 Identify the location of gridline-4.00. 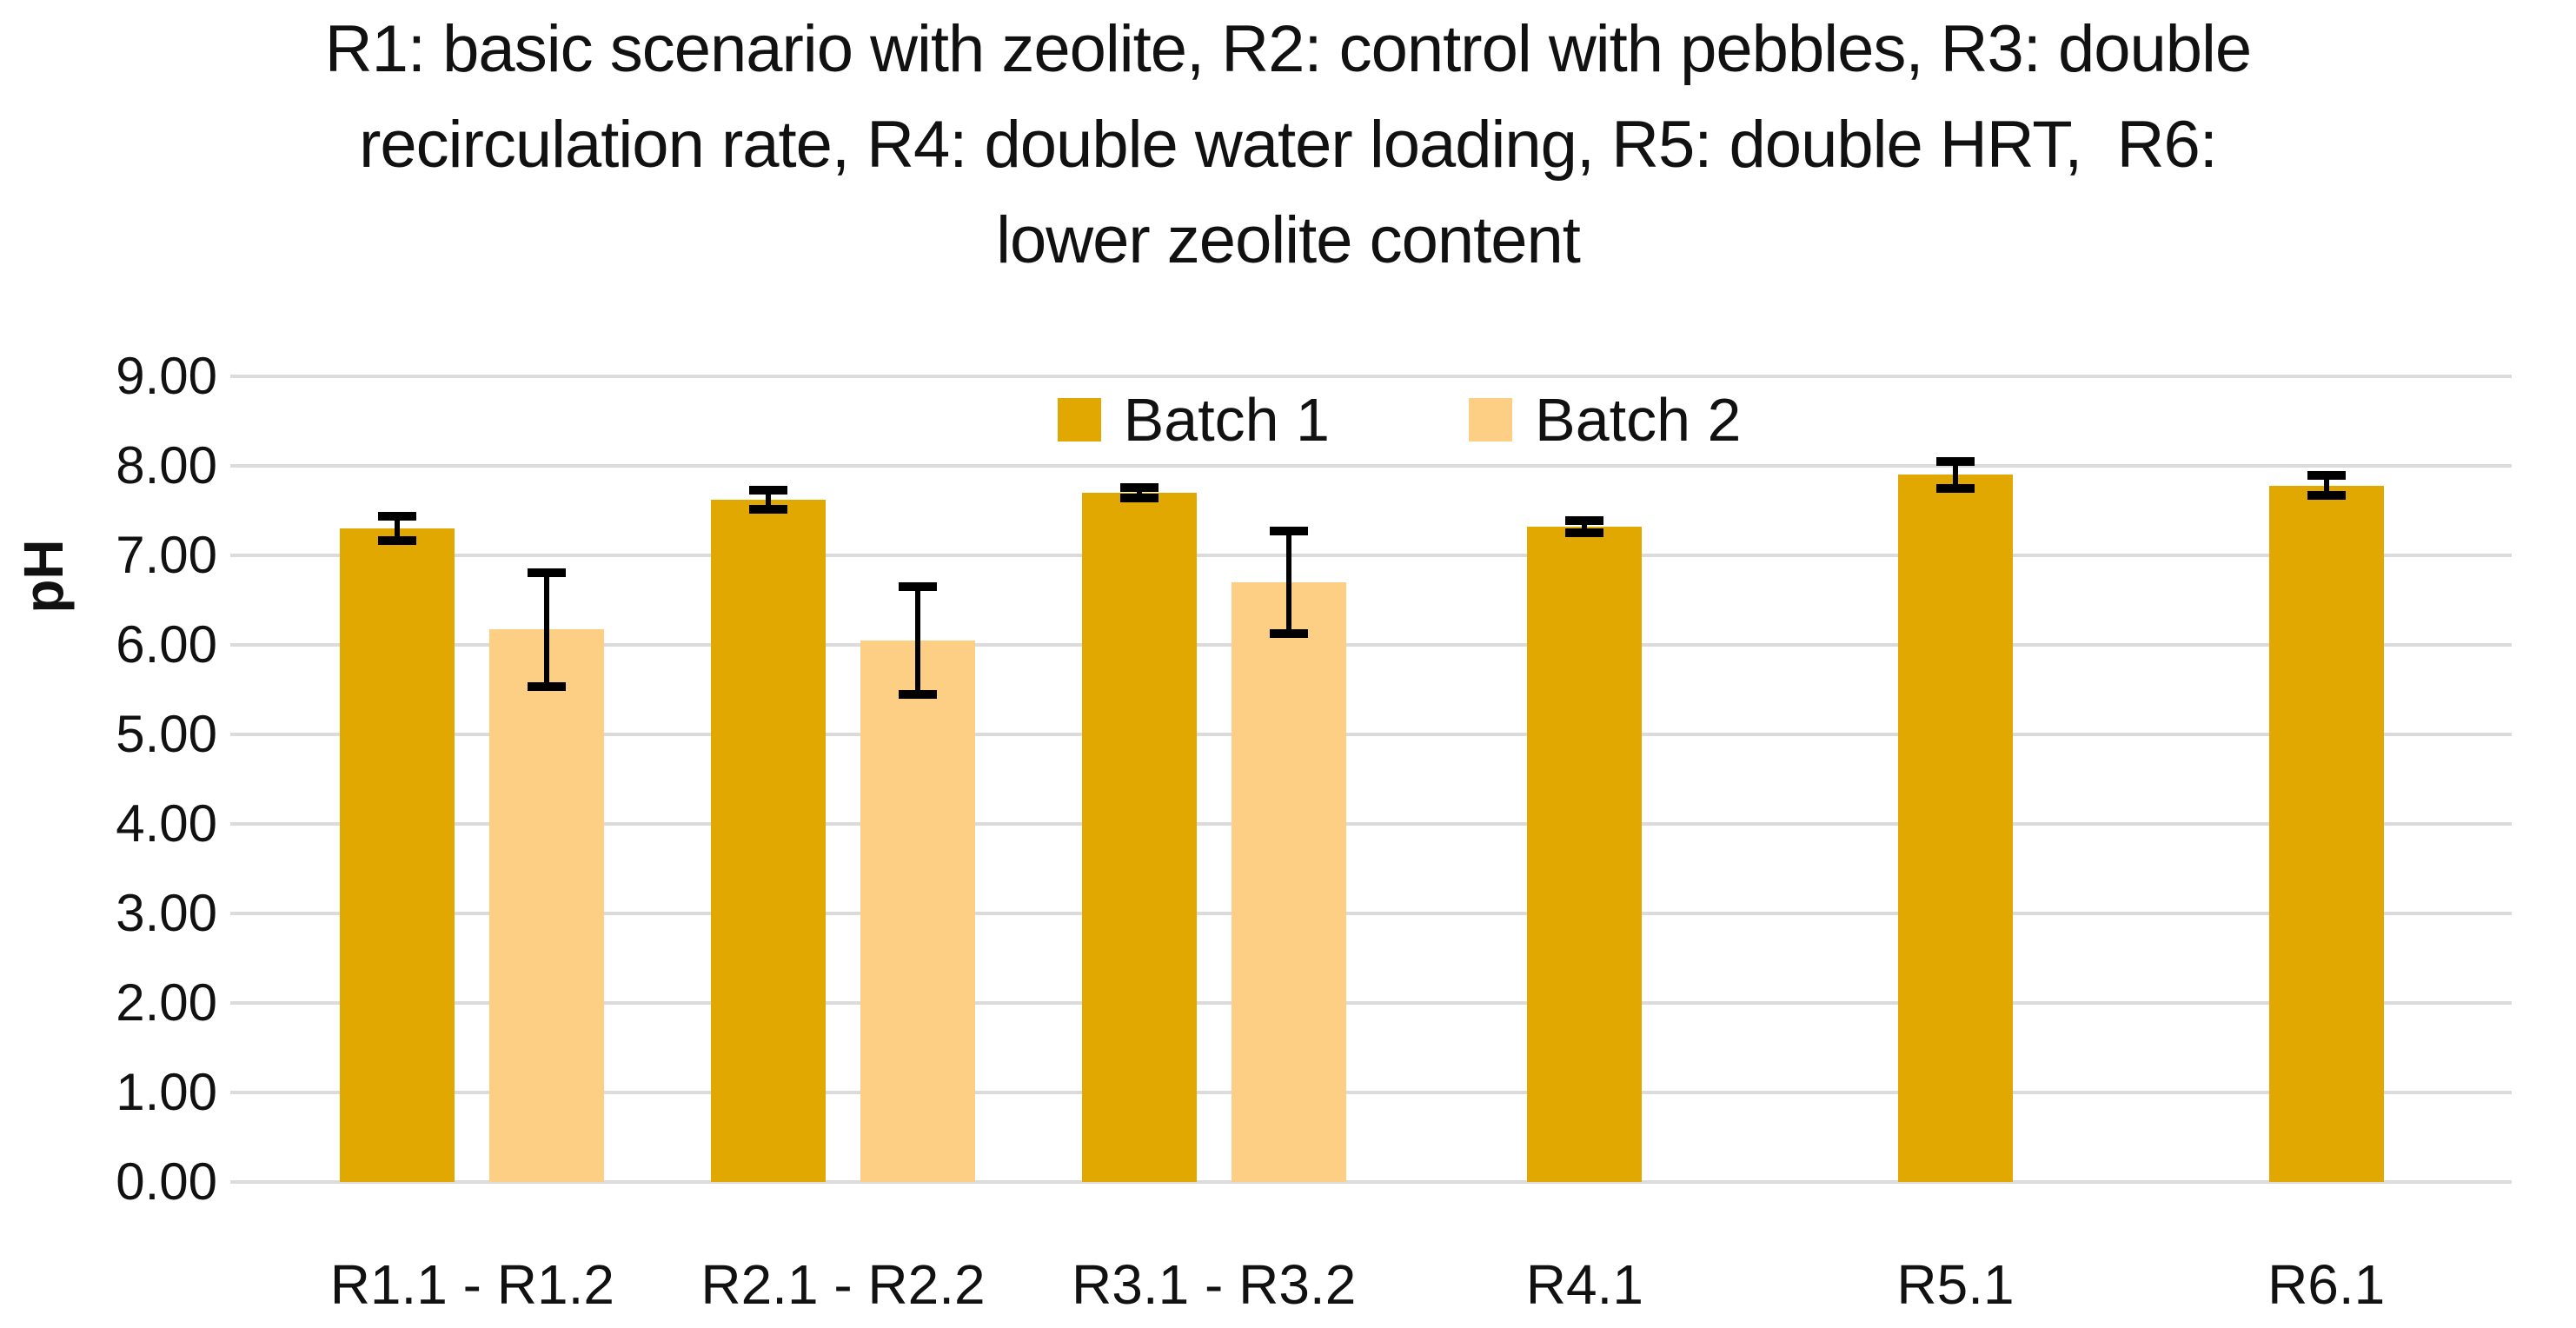
(1371, 824).